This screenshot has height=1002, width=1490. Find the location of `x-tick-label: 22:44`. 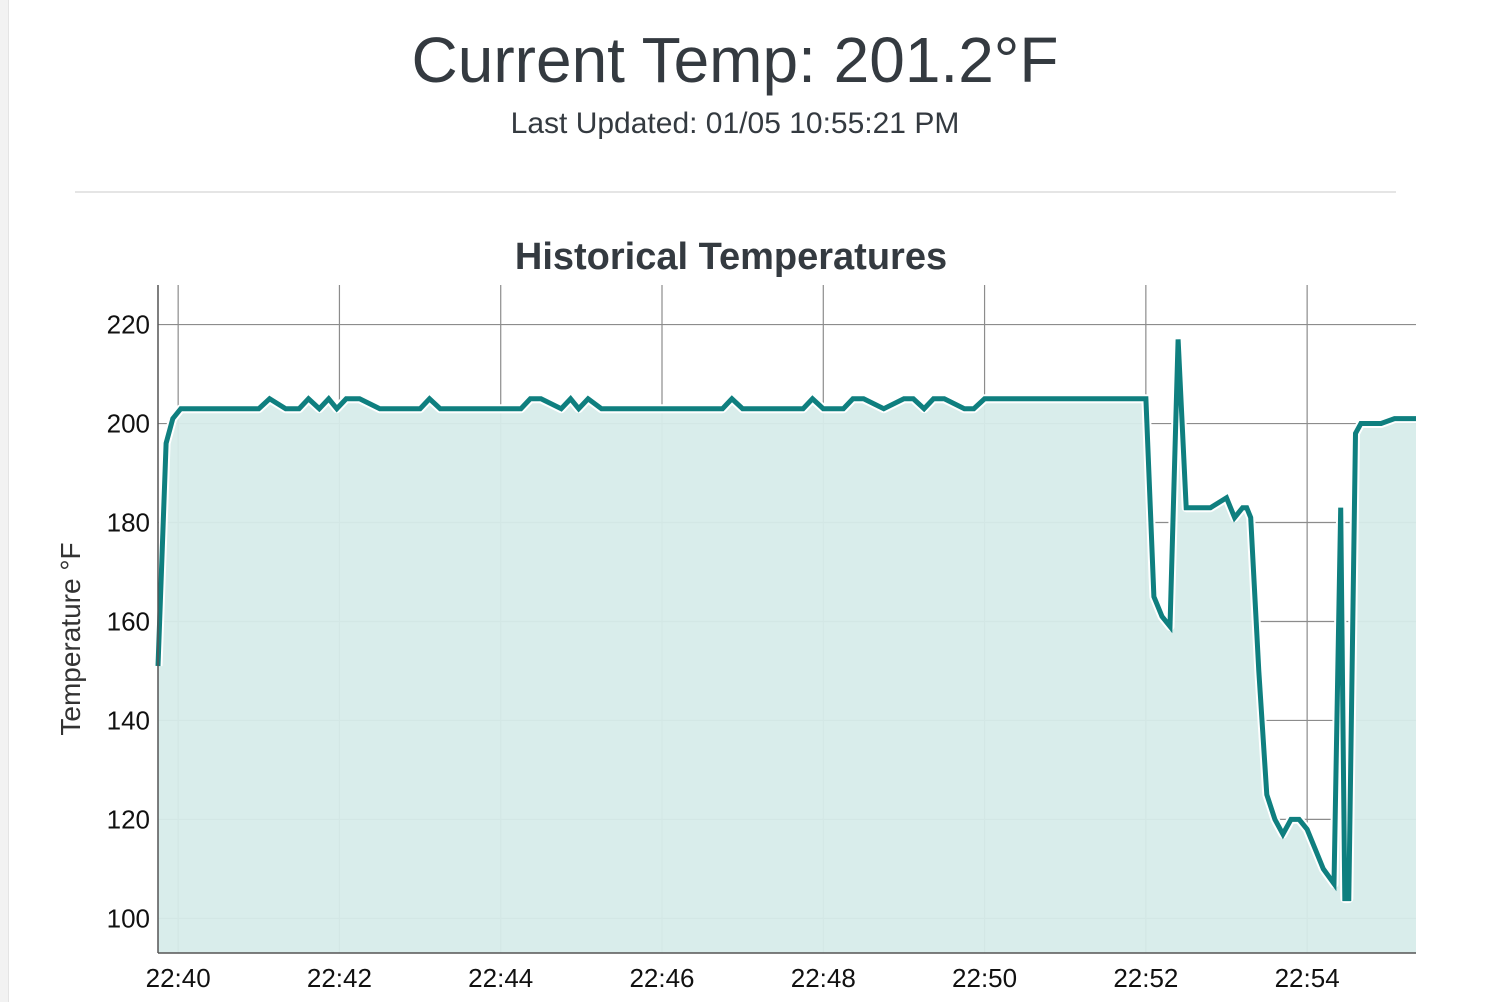

x-tick-label: 22:44 is located at coordinates (500, 978).